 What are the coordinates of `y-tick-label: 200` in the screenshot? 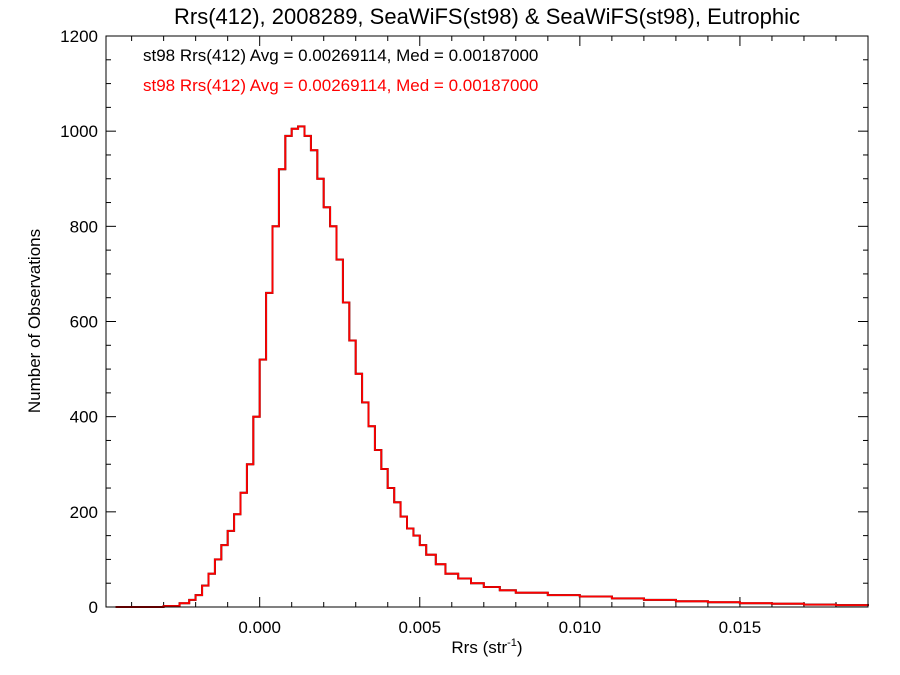 It's located at (84, 512).